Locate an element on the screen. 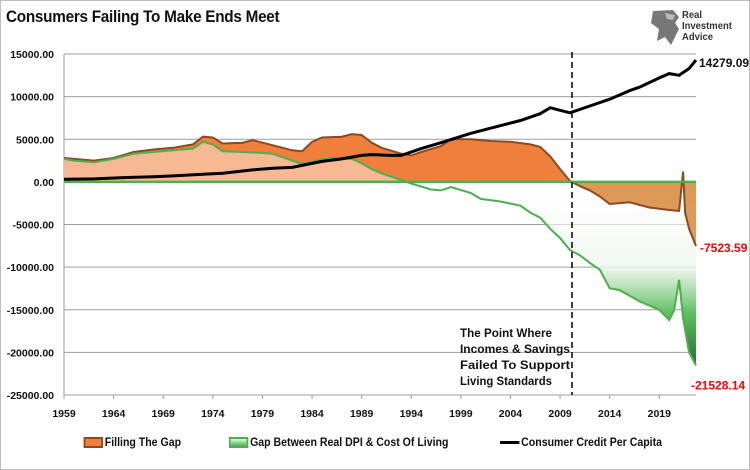 The width and height of the screenshot is (750, 470). annotation-text: Incomes & Savings is located at coordinates (515, 349).